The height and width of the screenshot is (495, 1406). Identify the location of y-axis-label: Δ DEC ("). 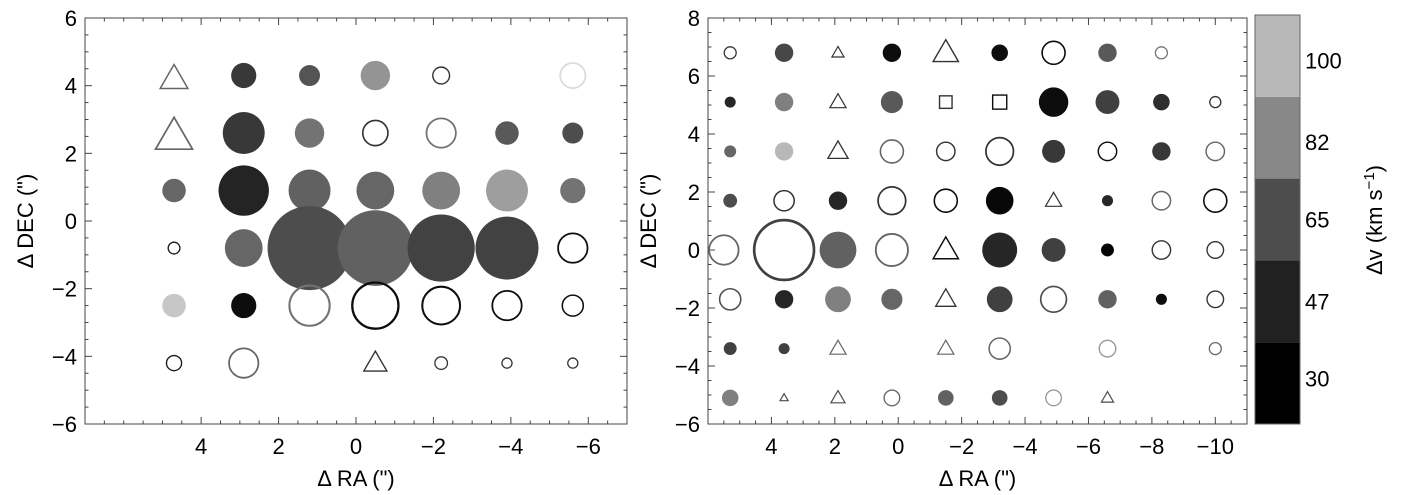
(648, 221).